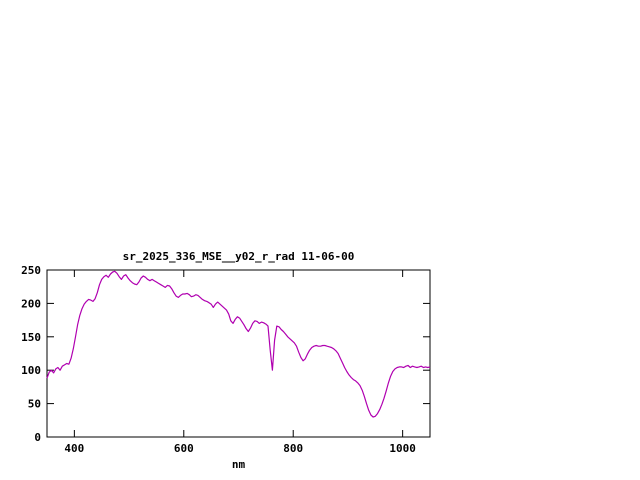 The height and width of the screenshot is (480, 640). Describe the element at coordinates (184, 448) in the screenshot. I see `x-tick-label: 600` at that location.